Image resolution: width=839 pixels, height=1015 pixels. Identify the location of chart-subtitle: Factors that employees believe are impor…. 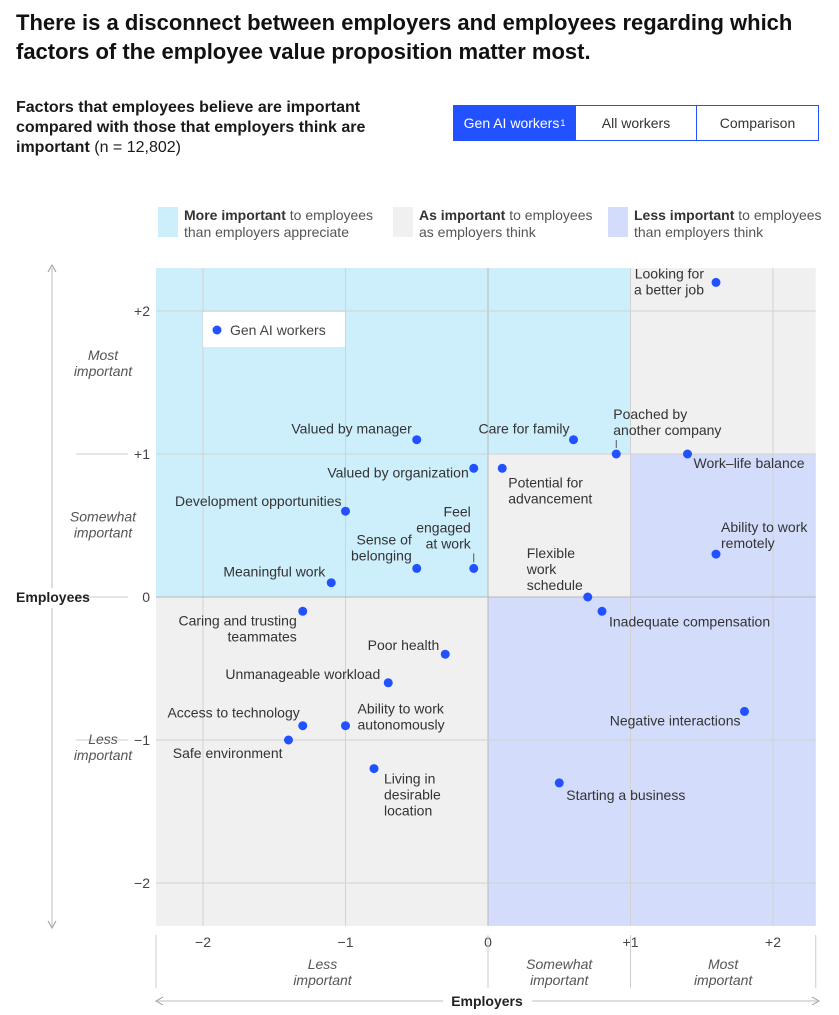
(216, 128).